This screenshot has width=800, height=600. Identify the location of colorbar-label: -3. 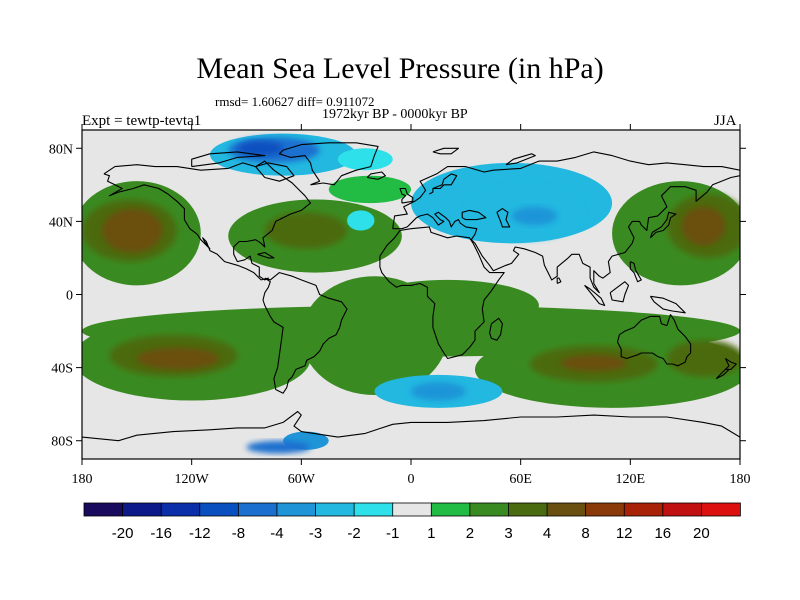
(315, 533).